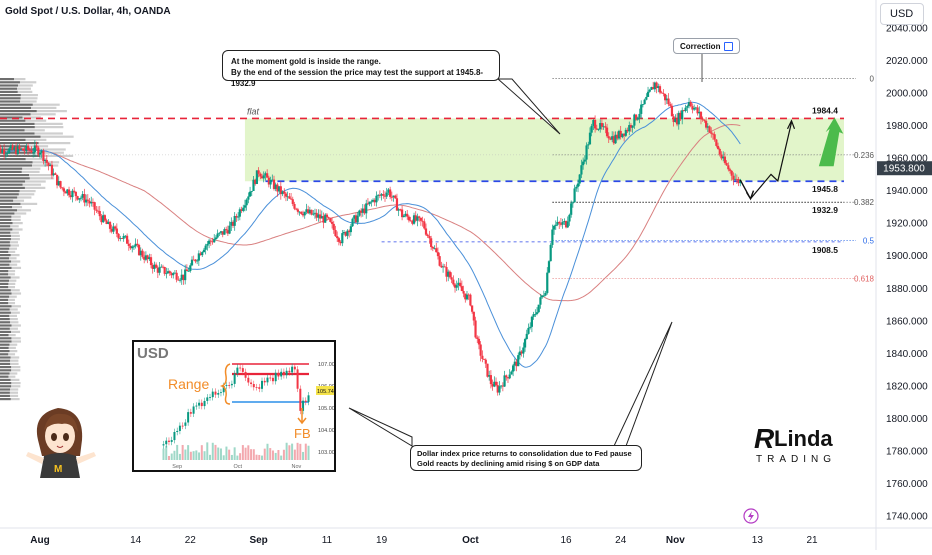 This screenshot has width=932, height=555. Describe the element at coordinates (746, 189) in the screenshot. I see `projection-down-arrow` at that location.